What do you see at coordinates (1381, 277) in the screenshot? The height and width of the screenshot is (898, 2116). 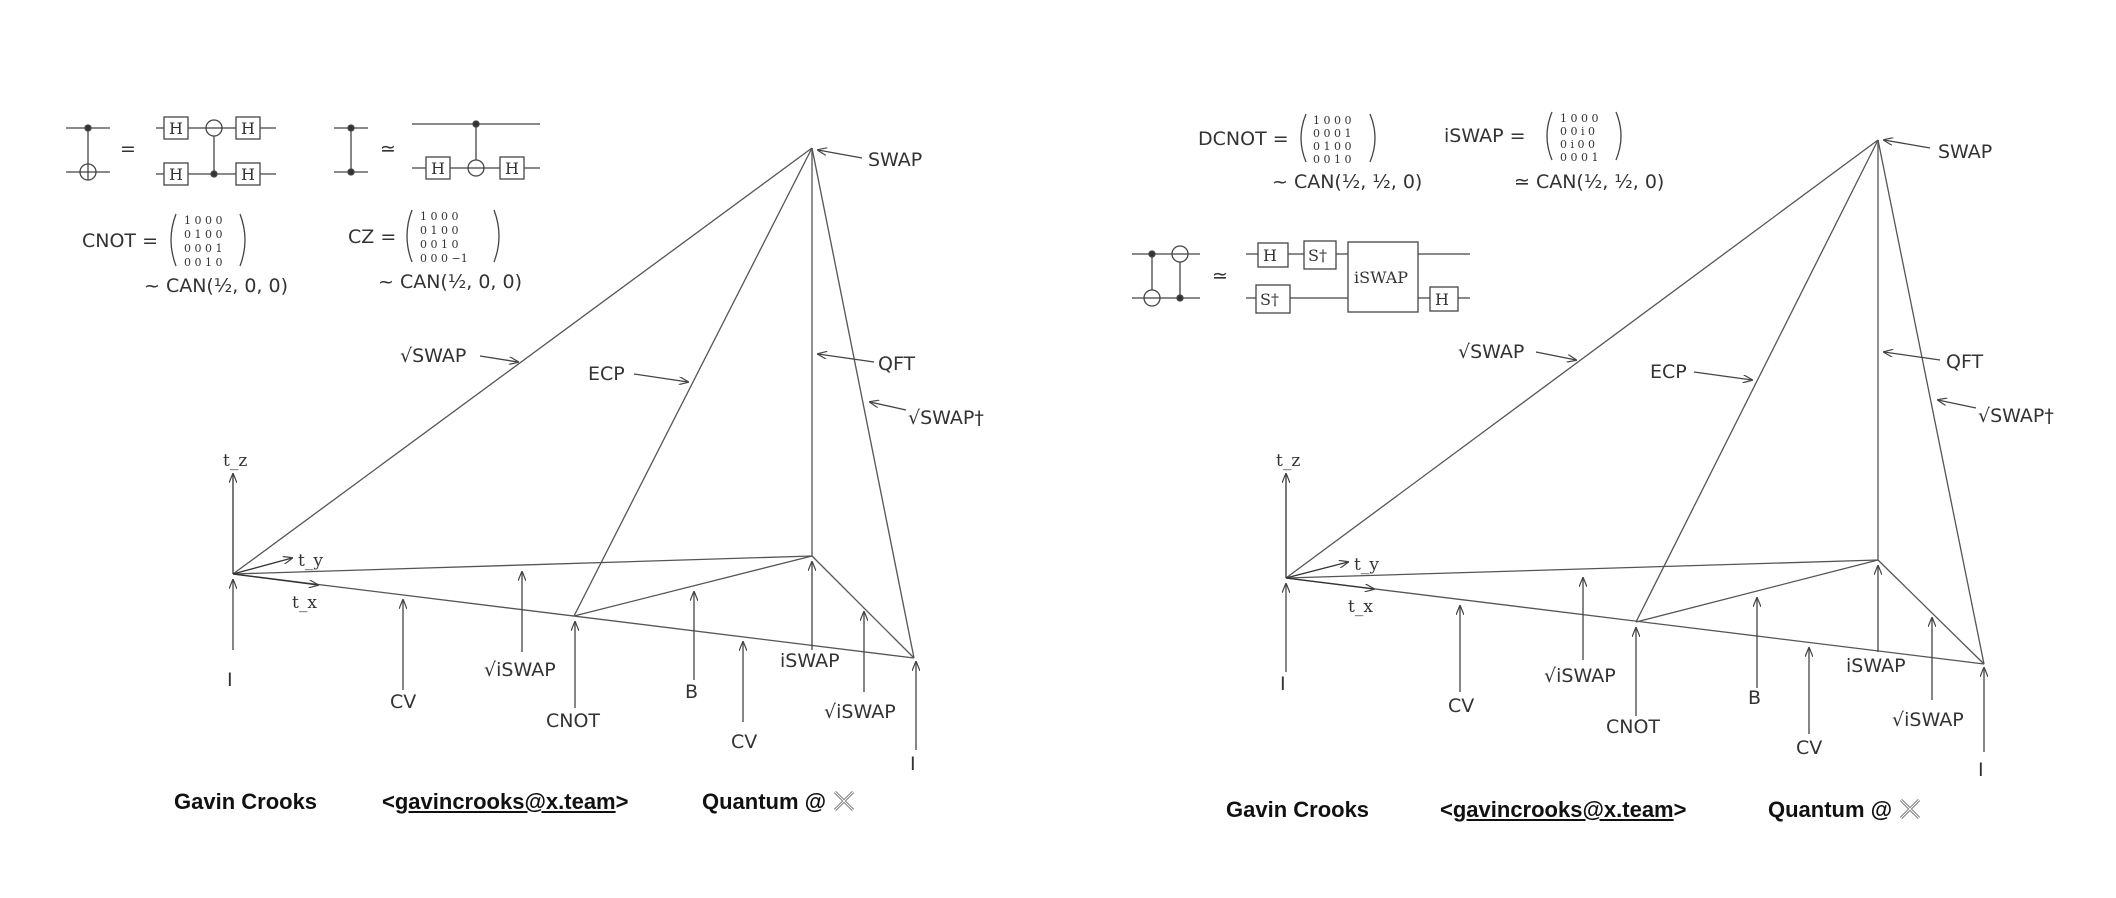 I see `gate-iswap: iSWAP` at bounding box center [1381, 277].